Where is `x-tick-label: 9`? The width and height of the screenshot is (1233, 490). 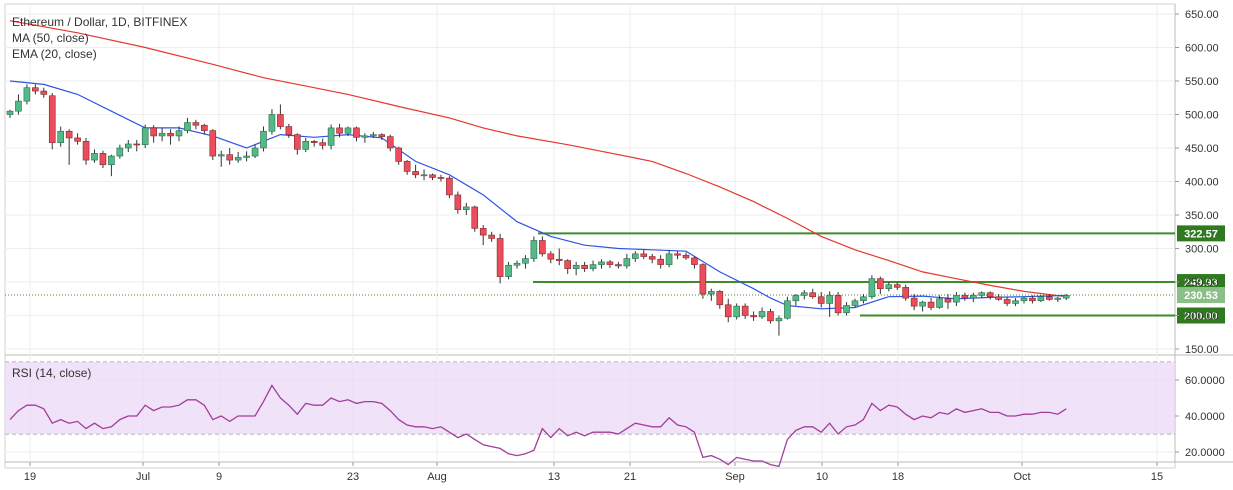 x-tick-label: 9 is located at coordinates (219, 477).